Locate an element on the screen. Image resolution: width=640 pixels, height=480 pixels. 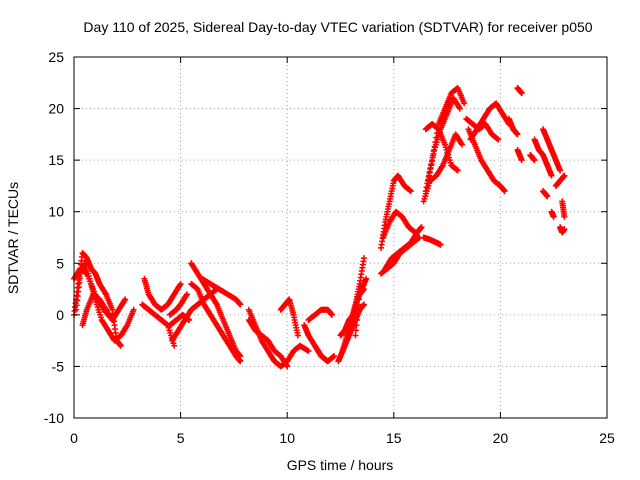
x-tick-label: 25 is located at coordinates (607, 438).